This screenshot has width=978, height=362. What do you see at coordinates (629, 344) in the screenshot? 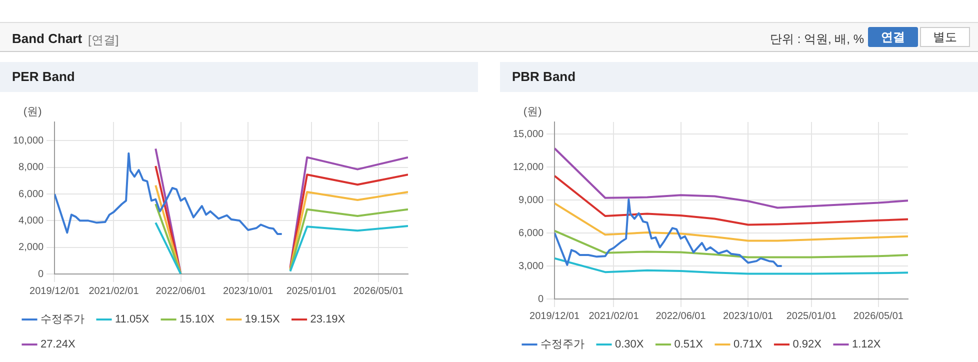
I see `legend-label: 0.30X` at bounding box center [629, 344].